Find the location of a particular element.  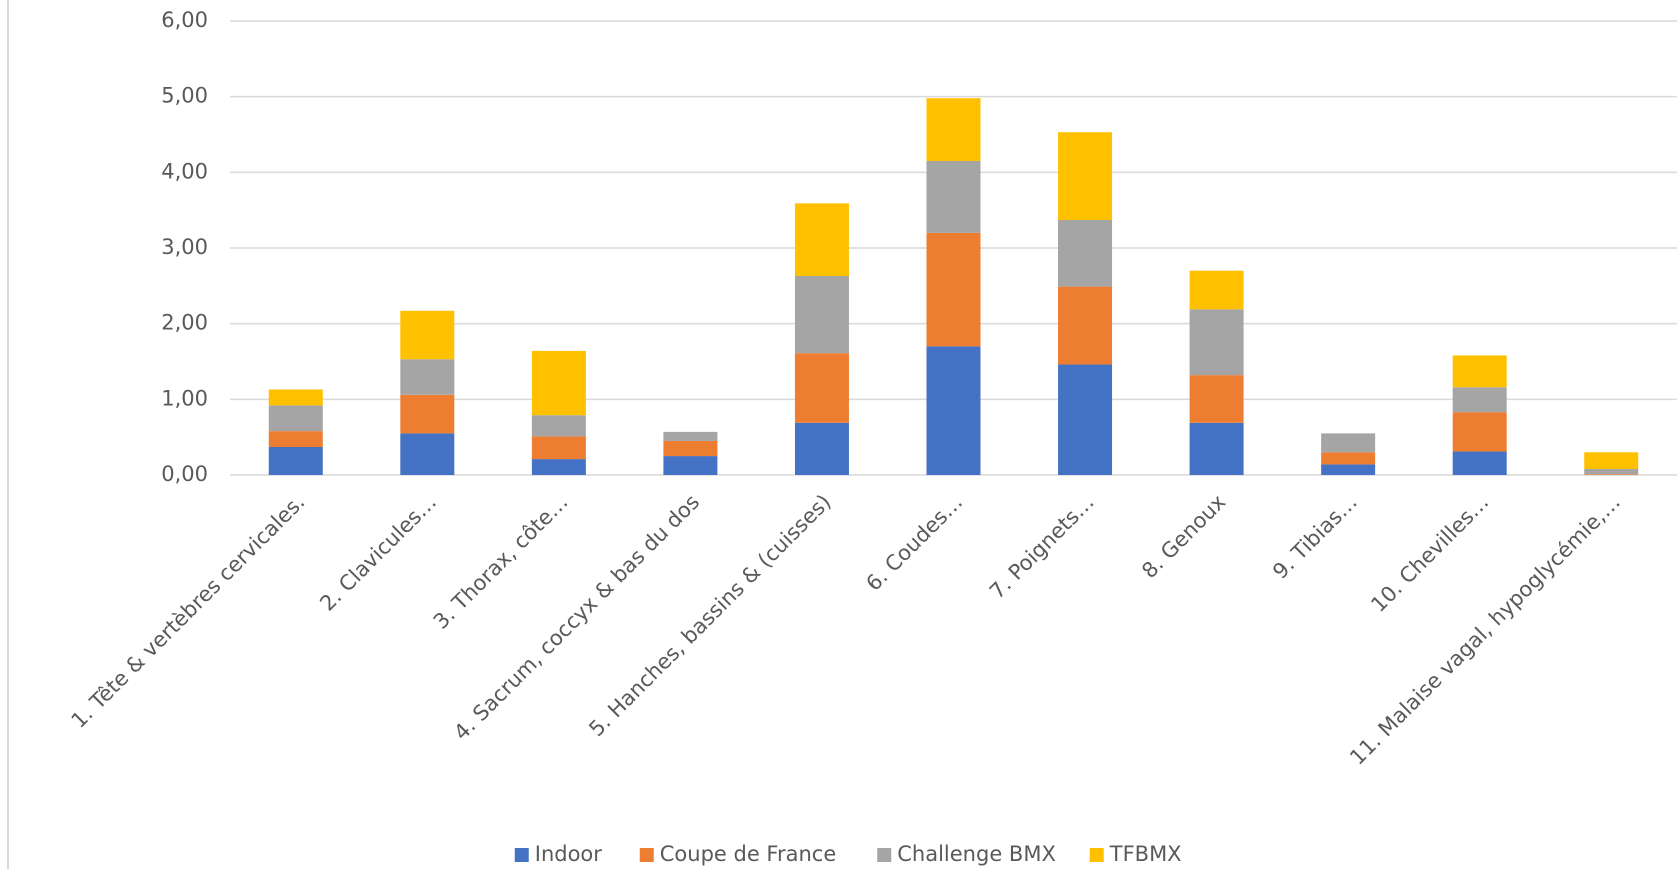

y-tick-label: 1,00 is located at coordinates (184, 398).